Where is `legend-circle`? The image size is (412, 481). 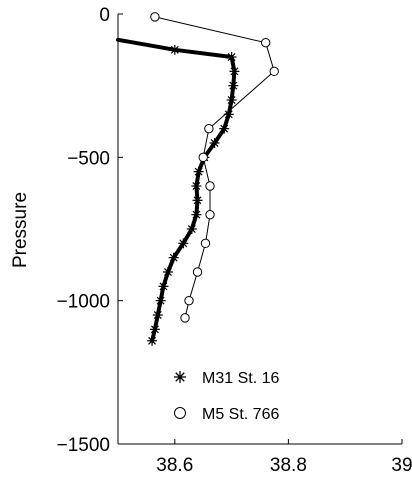
legend-circle is located at coordinates (180, 413).